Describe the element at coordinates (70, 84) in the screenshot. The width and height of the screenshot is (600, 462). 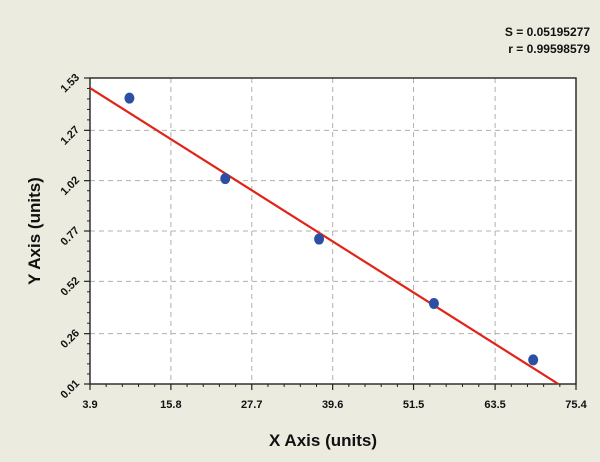
I see `y-tick-label: 1.53` at that location.